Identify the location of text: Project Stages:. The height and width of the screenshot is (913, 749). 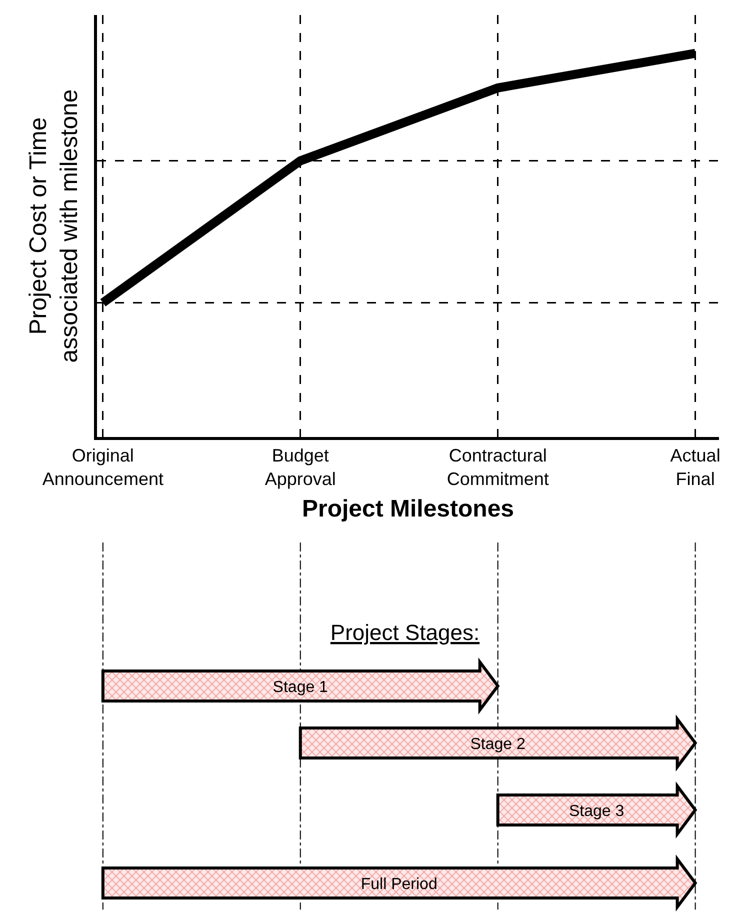
(405, 632).